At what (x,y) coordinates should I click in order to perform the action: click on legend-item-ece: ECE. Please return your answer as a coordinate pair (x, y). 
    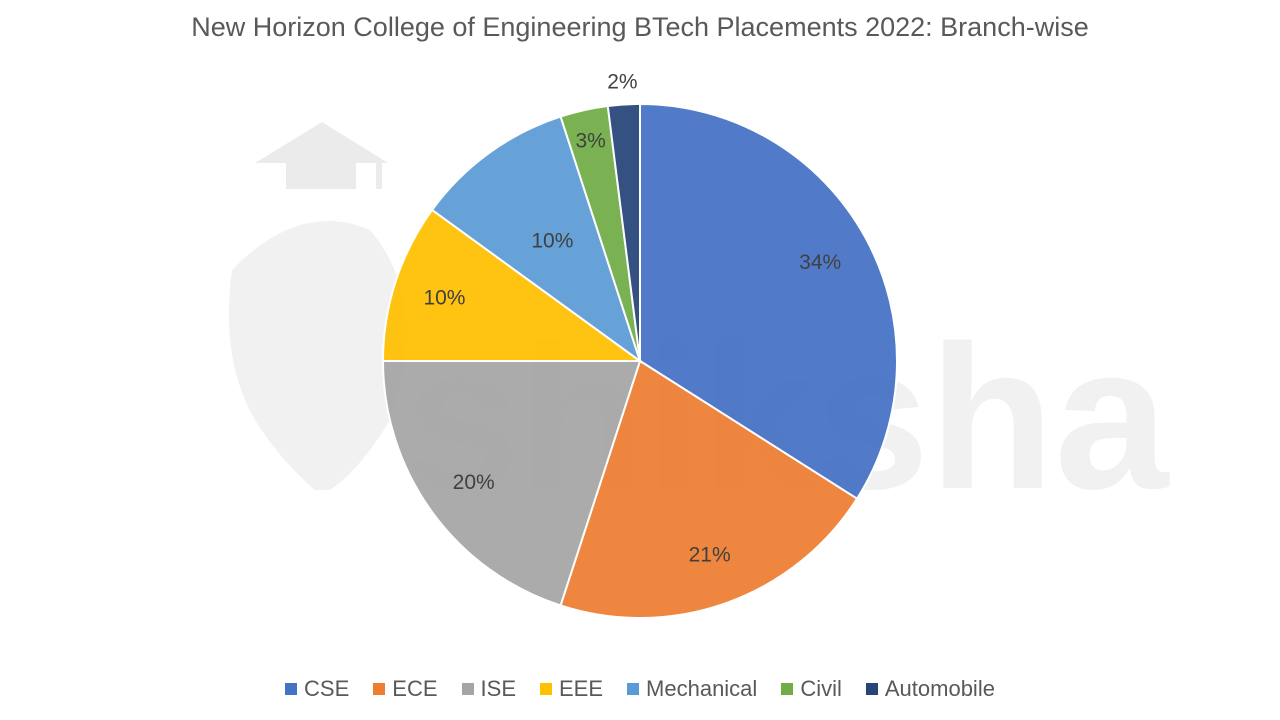
    Looking at the image, I should click on (405, 689).